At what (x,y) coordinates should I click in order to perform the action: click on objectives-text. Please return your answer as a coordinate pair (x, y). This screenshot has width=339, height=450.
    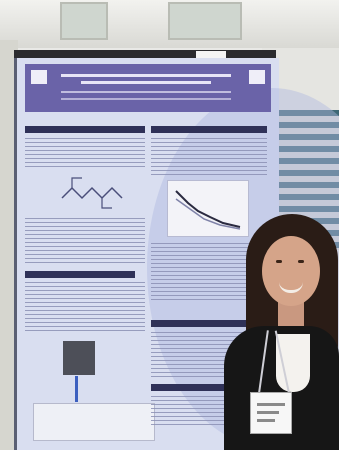
    Looking at the image, I should click on (209, 157).